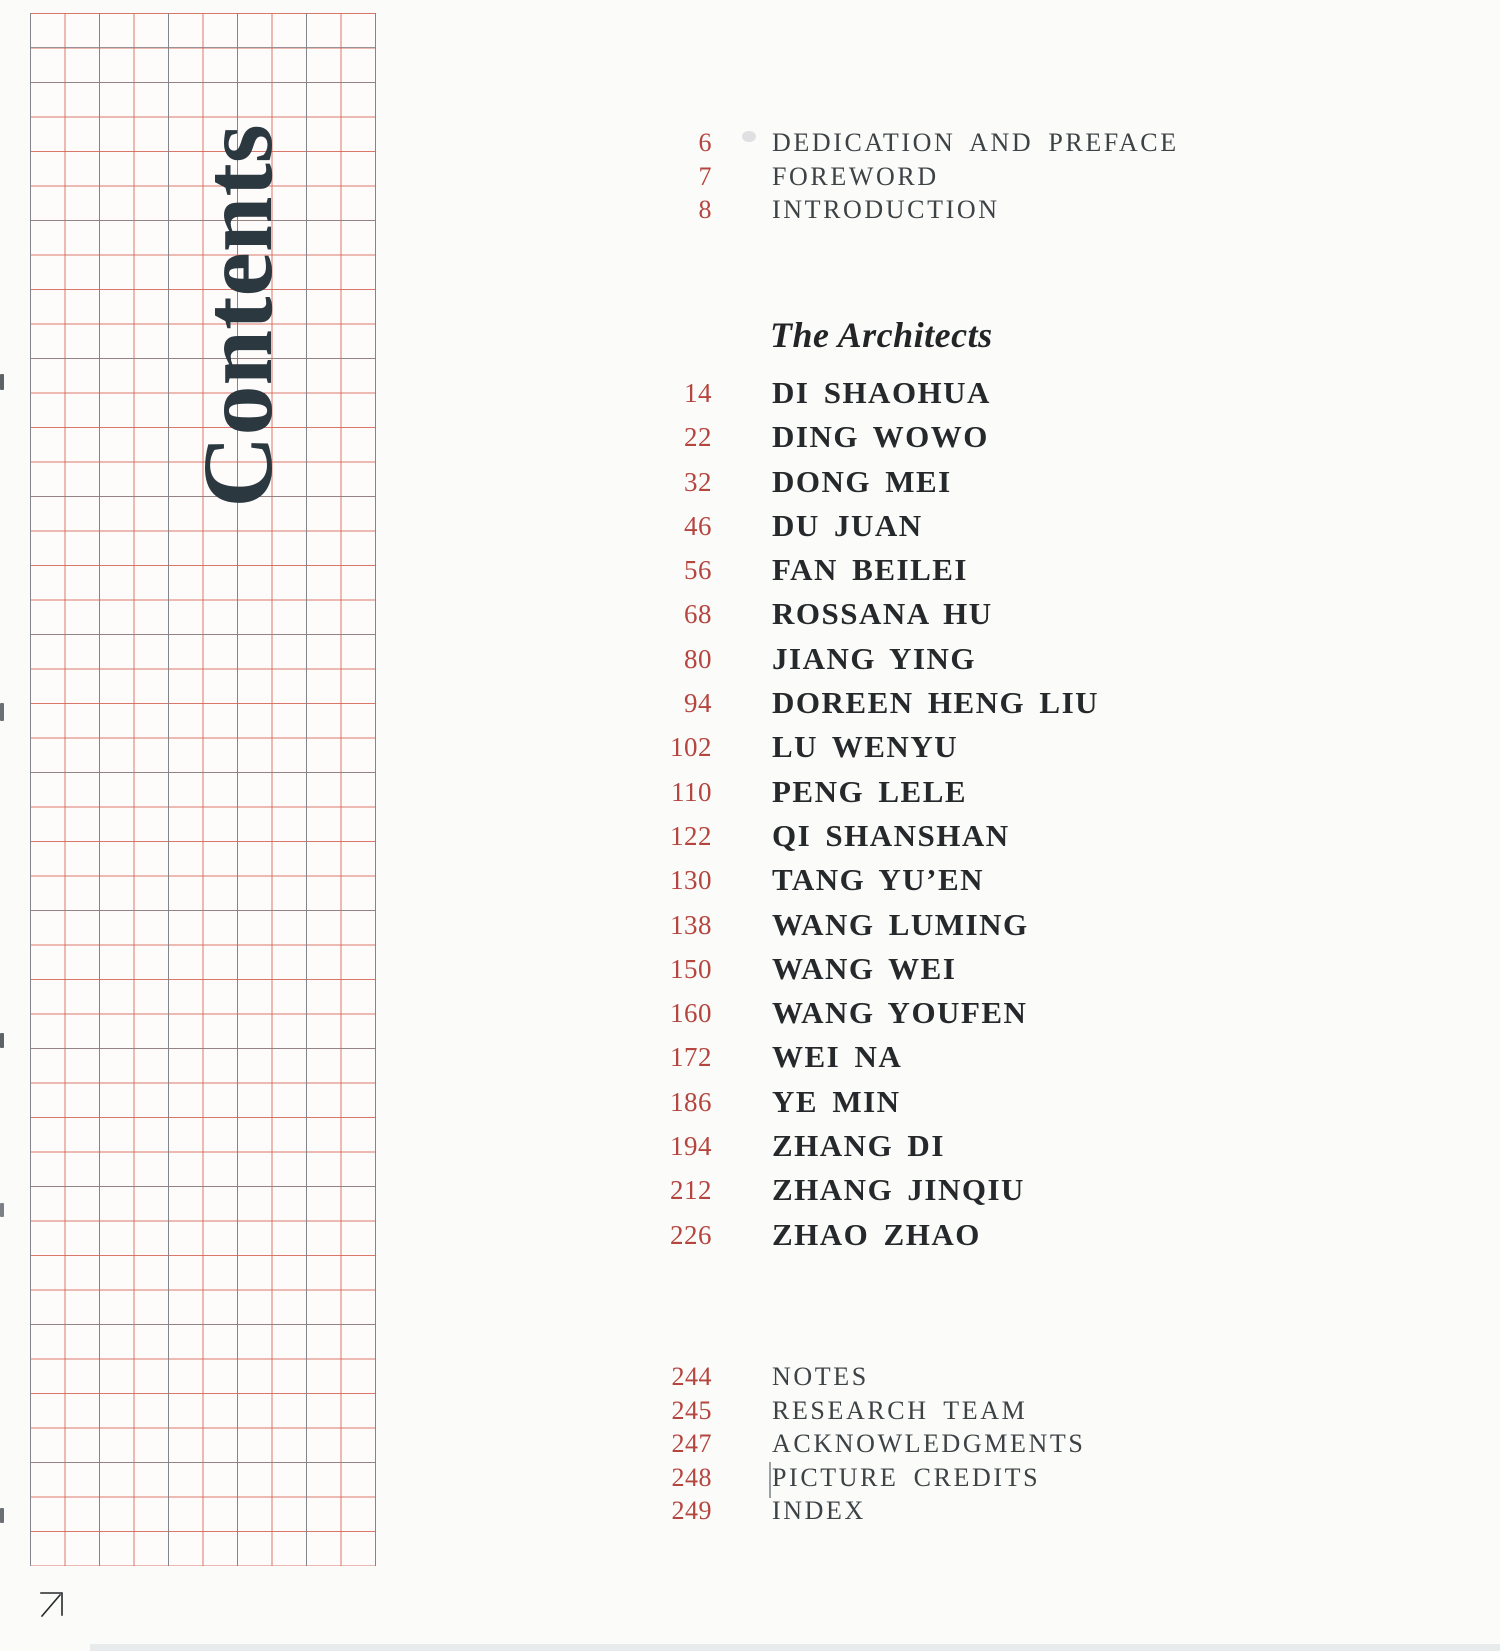  I want to click on page-number: 46, so click(698, 525).